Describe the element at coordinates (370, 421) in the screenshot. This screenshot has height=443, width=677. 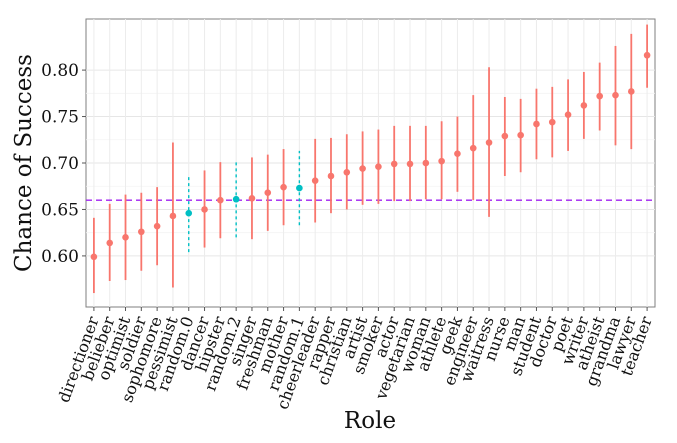
I see `x-axis-title: Role` at that location.